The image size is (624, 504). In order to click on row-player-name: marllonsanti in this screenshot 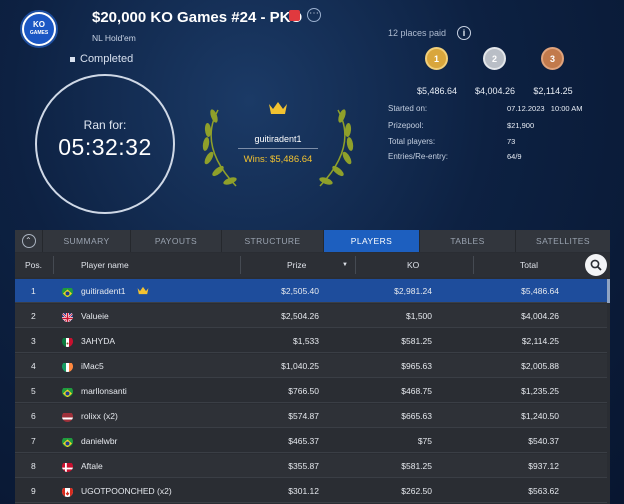, I will do `click(104, 391)`.